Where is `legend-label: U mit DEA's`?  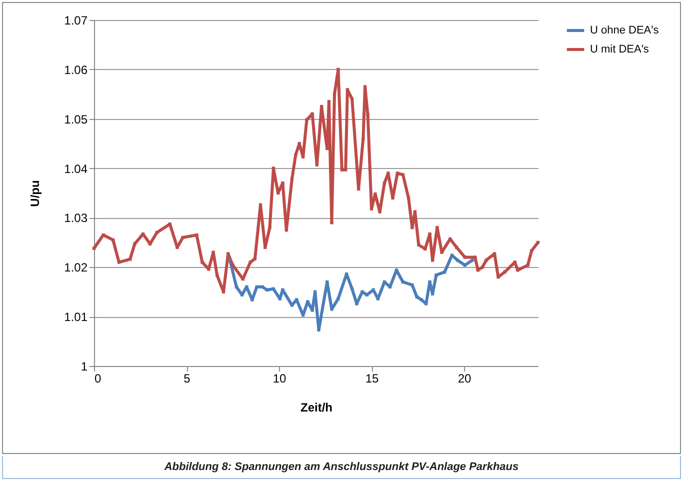
legend-label: U mit DEA's is located at coordinates (620, 50).